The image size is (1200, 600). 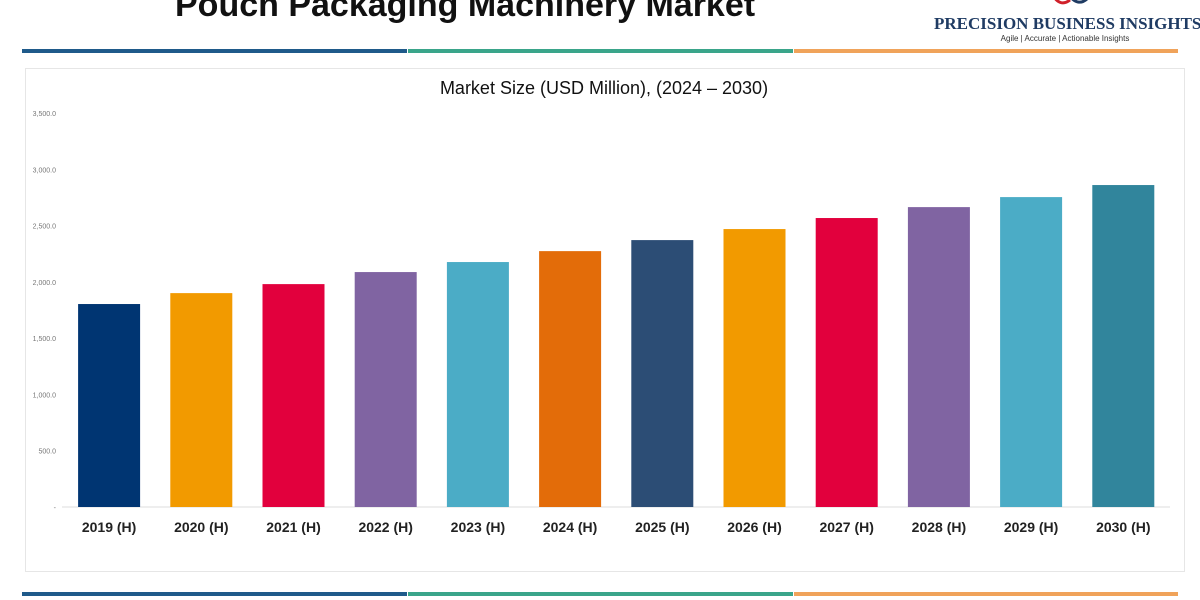 What do you see at coordinates (662, 373) in the screenshot?
I see `bar-2025` at bounding box center [662, 373].